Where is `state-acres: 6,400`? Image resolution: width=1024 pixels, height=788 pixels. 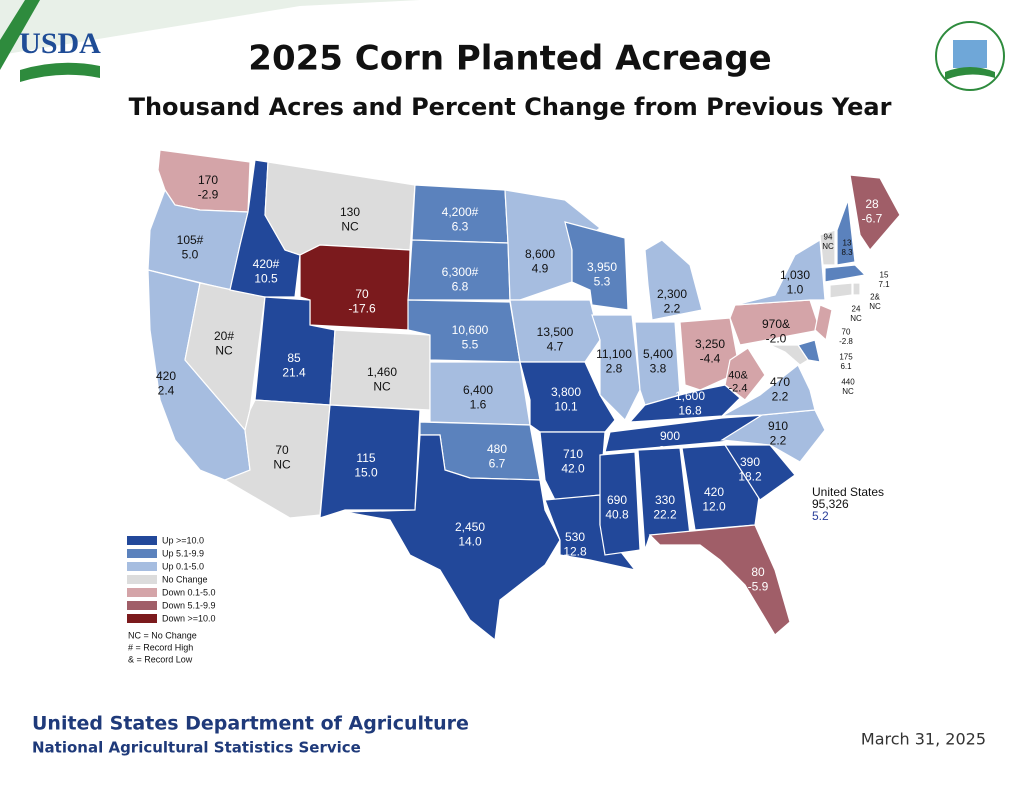 state-acres: 6,400 is located at coordinates (478, 390).